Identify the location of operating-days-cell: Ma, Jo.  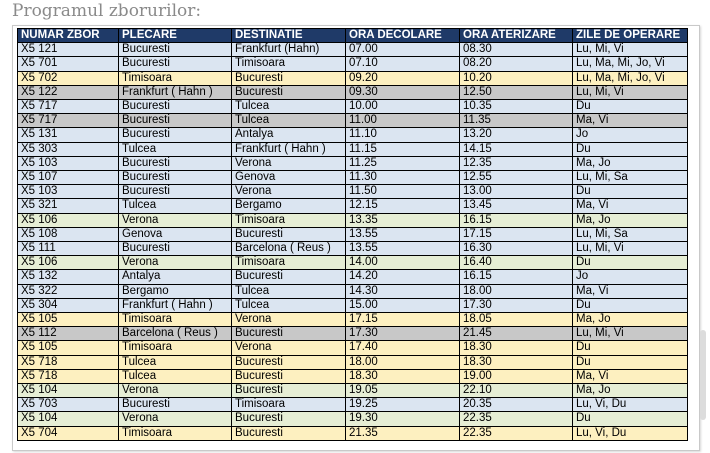
(630, 320).